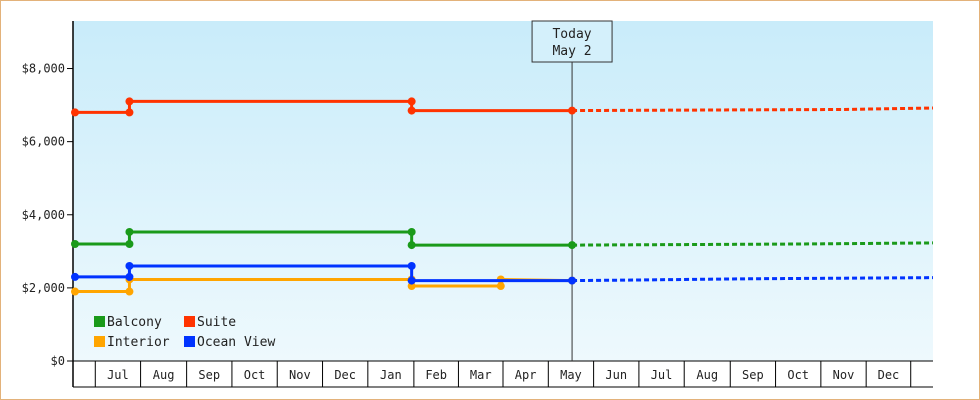 The image size is (980, 400). I want to click on today-label: Today, so click(571, 34).